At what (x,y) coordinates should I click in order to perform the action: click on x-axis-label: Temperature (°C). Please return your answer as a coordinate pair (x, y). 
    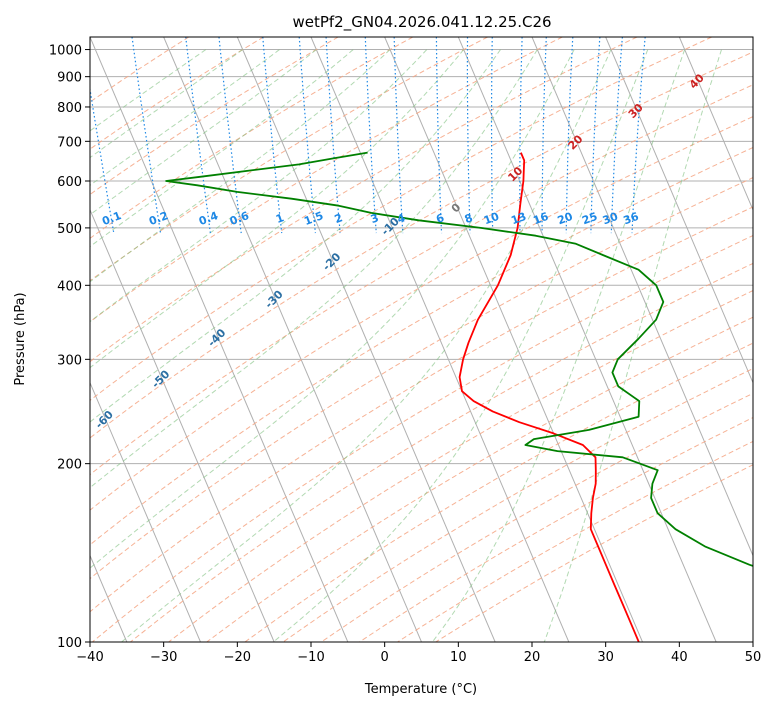
    Looking at the image, I should click on (420, 689).